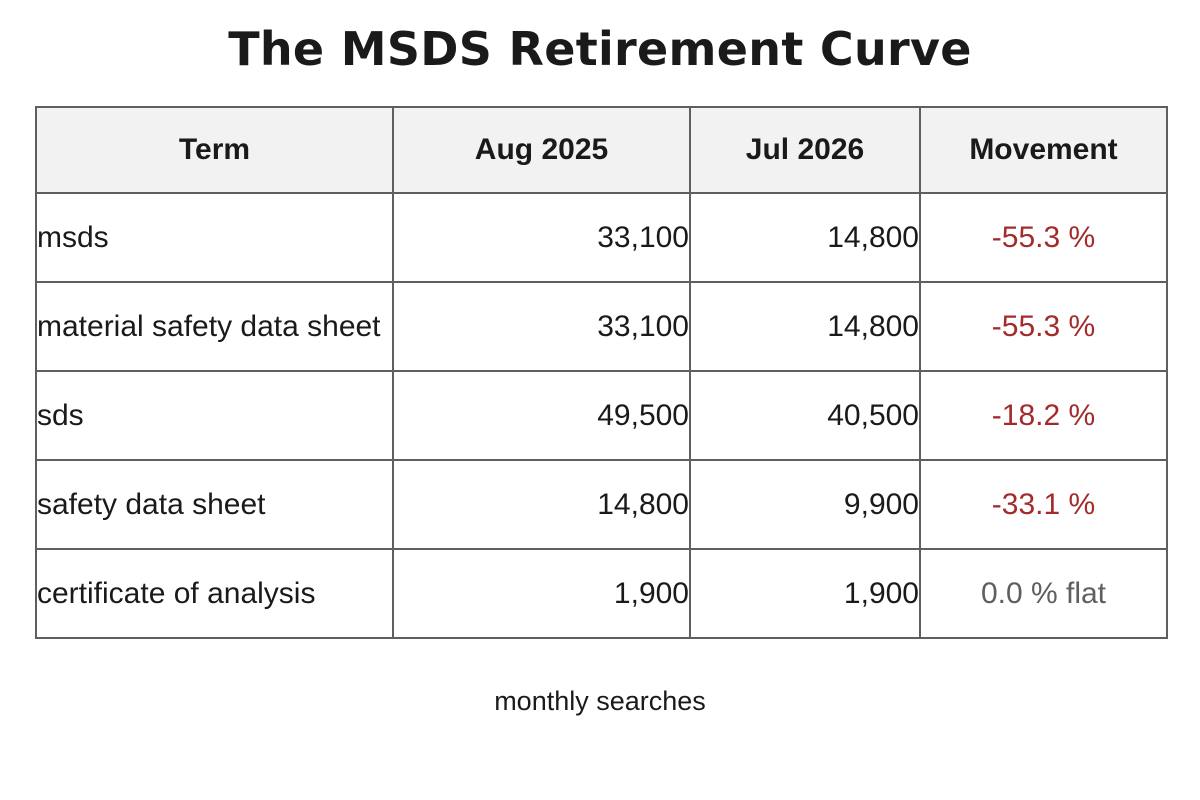  Describe the element at coordinates (805, 504) in the screenshot. I see `jul-2026-value: 9,900` at that location.